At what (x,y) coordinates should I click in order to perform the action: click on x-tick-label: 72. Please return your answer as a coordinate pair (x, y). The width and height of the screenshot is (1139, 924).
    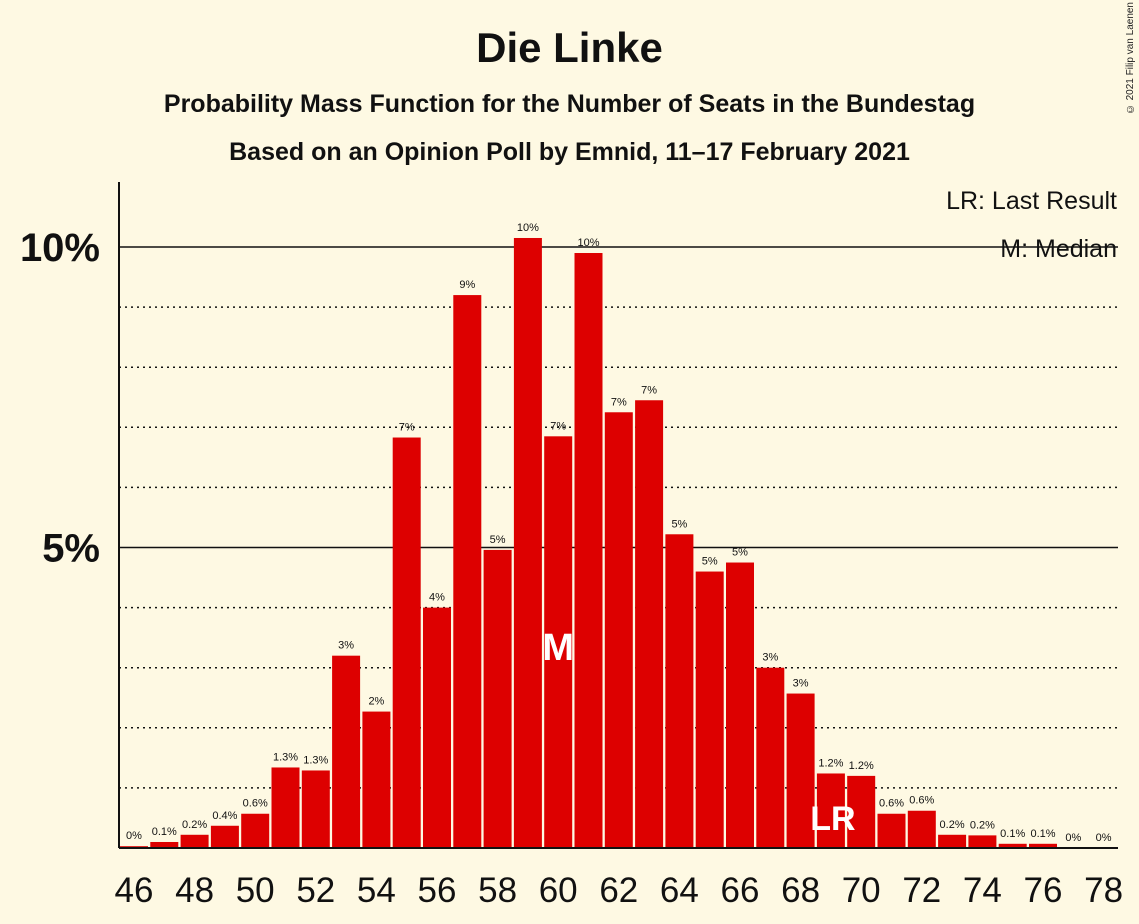
    Looking at the image, I should click on (921, 890).